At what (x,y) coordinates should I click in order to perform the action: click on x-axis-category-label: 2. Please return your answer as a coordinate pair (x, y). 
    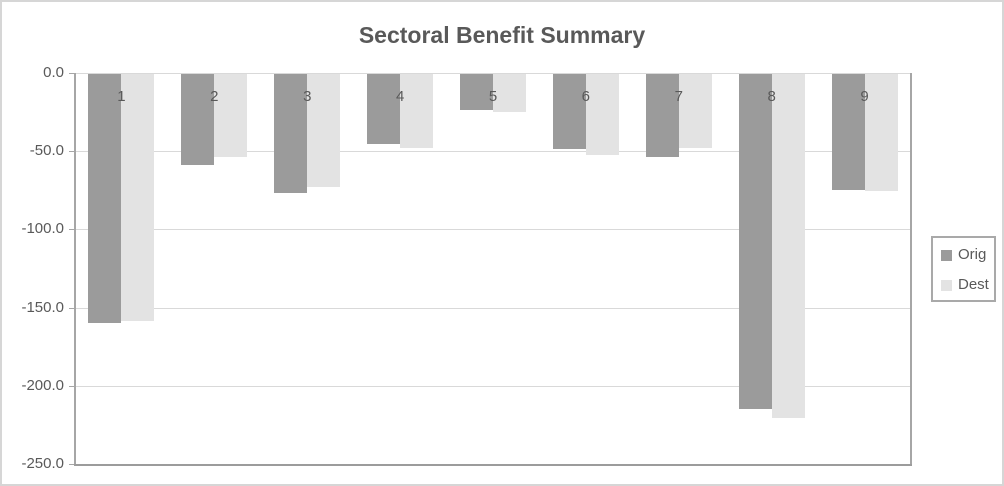
    Looking at the image, I should click on (214, 96).